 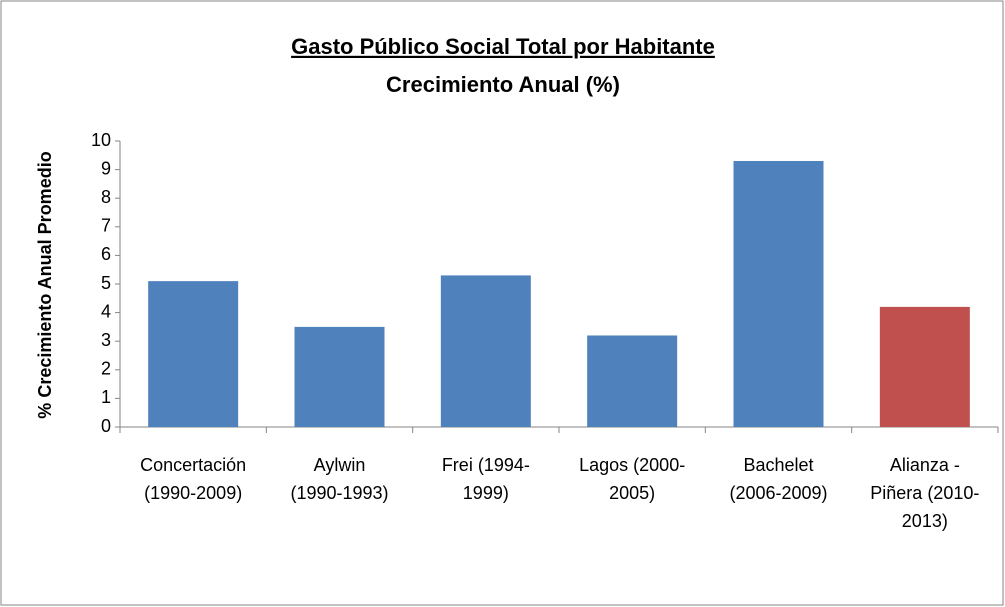 What do you see at coordinates (503, 46) in the screenshot?
I see `chart-title: Gasto Público Social Total por Habitante` at bounding box center [503, 46].